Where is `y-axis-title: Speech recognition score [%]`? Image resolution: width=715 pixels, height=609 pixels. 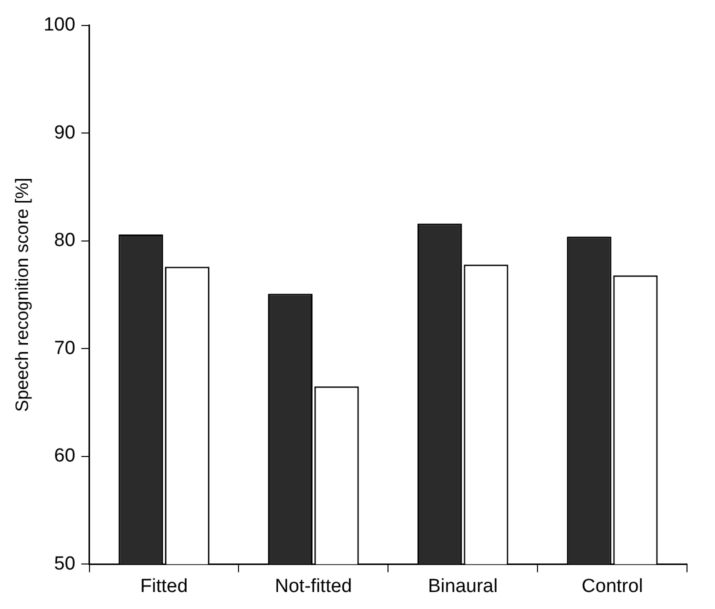
y-axis-title: Speech recognition score [%] is located at coordinates (22, 295).